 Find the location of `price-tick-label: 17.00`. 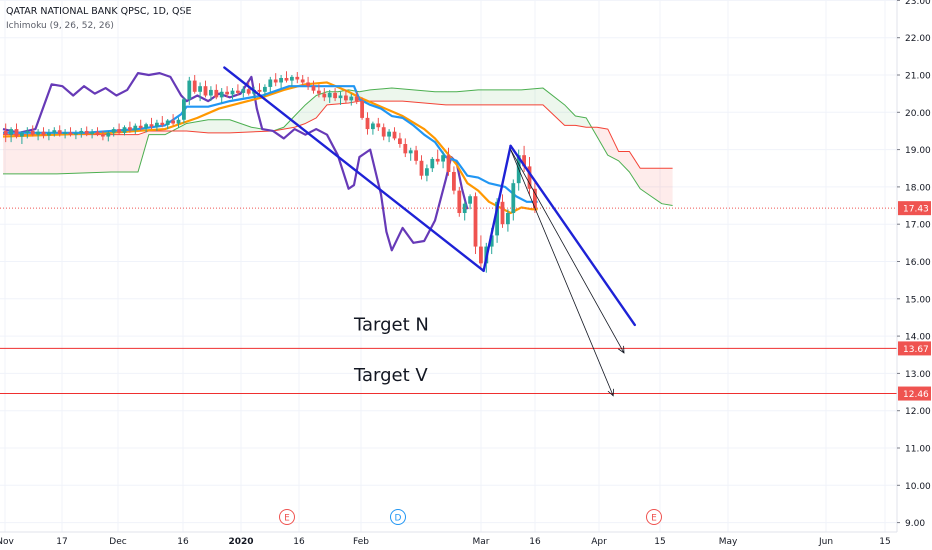

price-tick-label: 17.00 is located at coordinates (918, 226).